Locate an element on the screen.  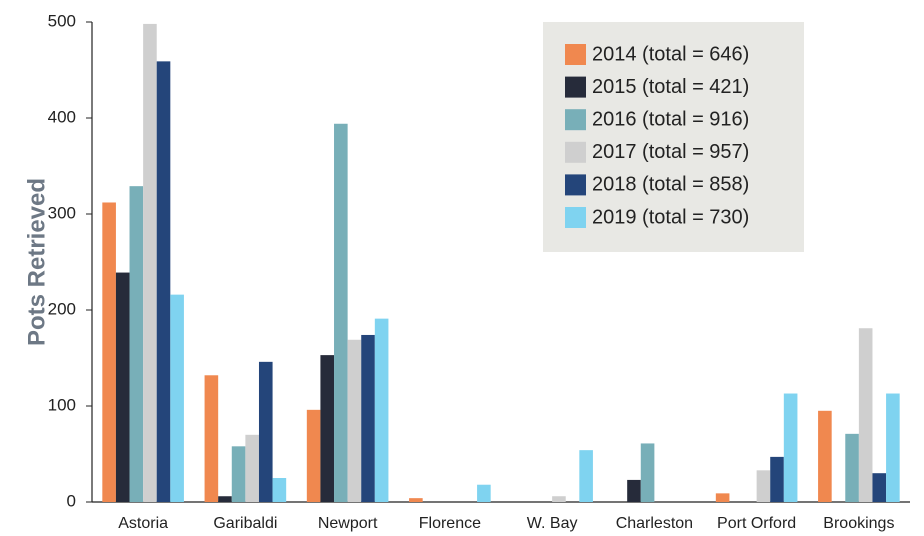
x-tick-label: Florence is located at coordinates (450, 523).